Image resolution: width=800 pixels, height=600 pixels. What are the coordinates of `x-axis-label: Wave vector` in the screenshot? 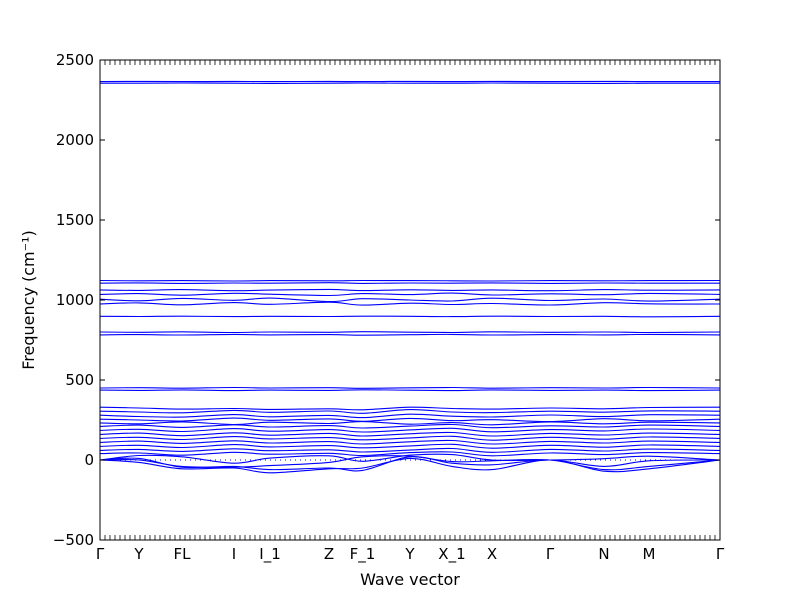 It's located at (410, 579).